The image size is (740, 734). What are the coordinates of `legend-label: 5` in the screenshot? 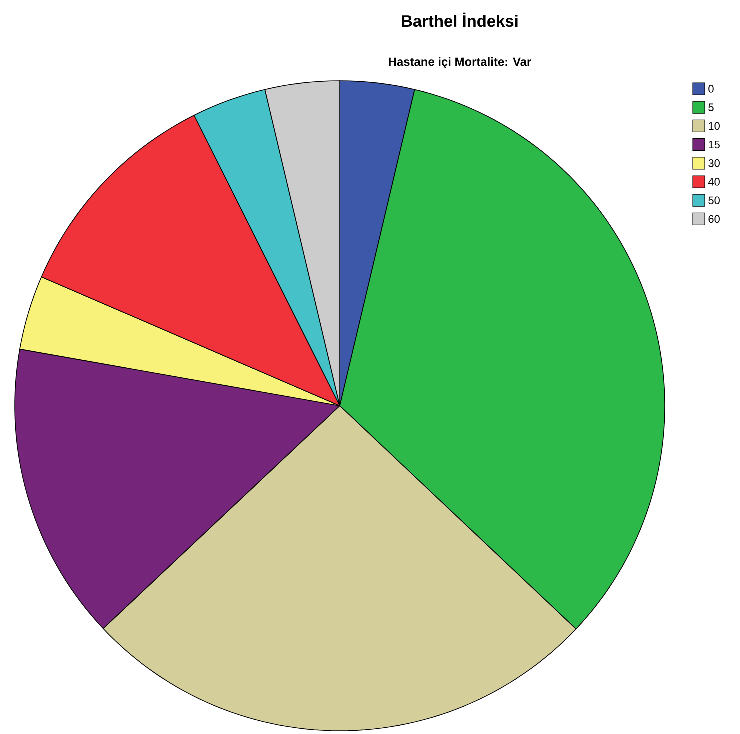 It's located at (711, 108).